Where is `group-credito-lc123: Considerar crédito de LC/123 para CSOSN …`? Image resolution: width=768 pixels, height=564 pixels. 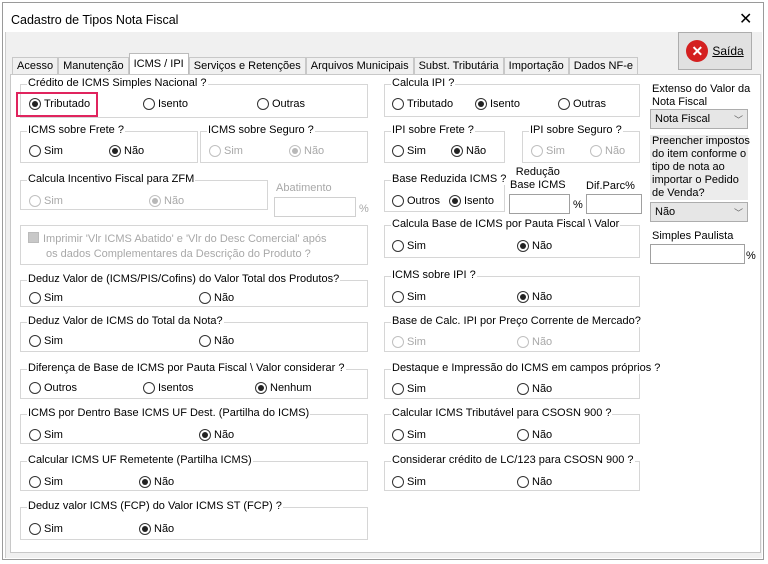
group-credito-lc123: Considerar crédito de LC/123 para CSOSN … is located at coordinates (512, 472).